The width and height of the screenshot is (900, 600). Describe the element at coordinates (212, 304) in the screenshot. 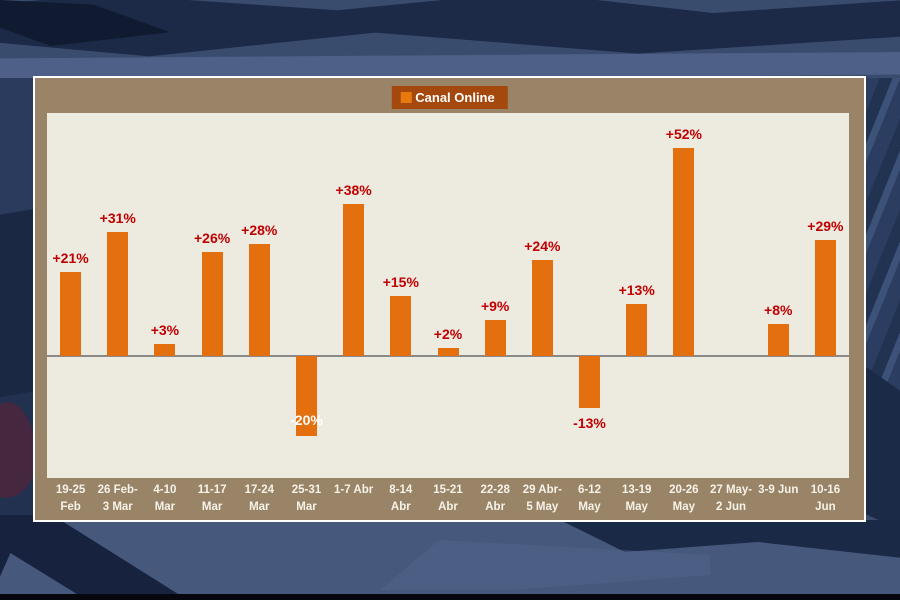

I see `bar-11-17 Mar` at that location.